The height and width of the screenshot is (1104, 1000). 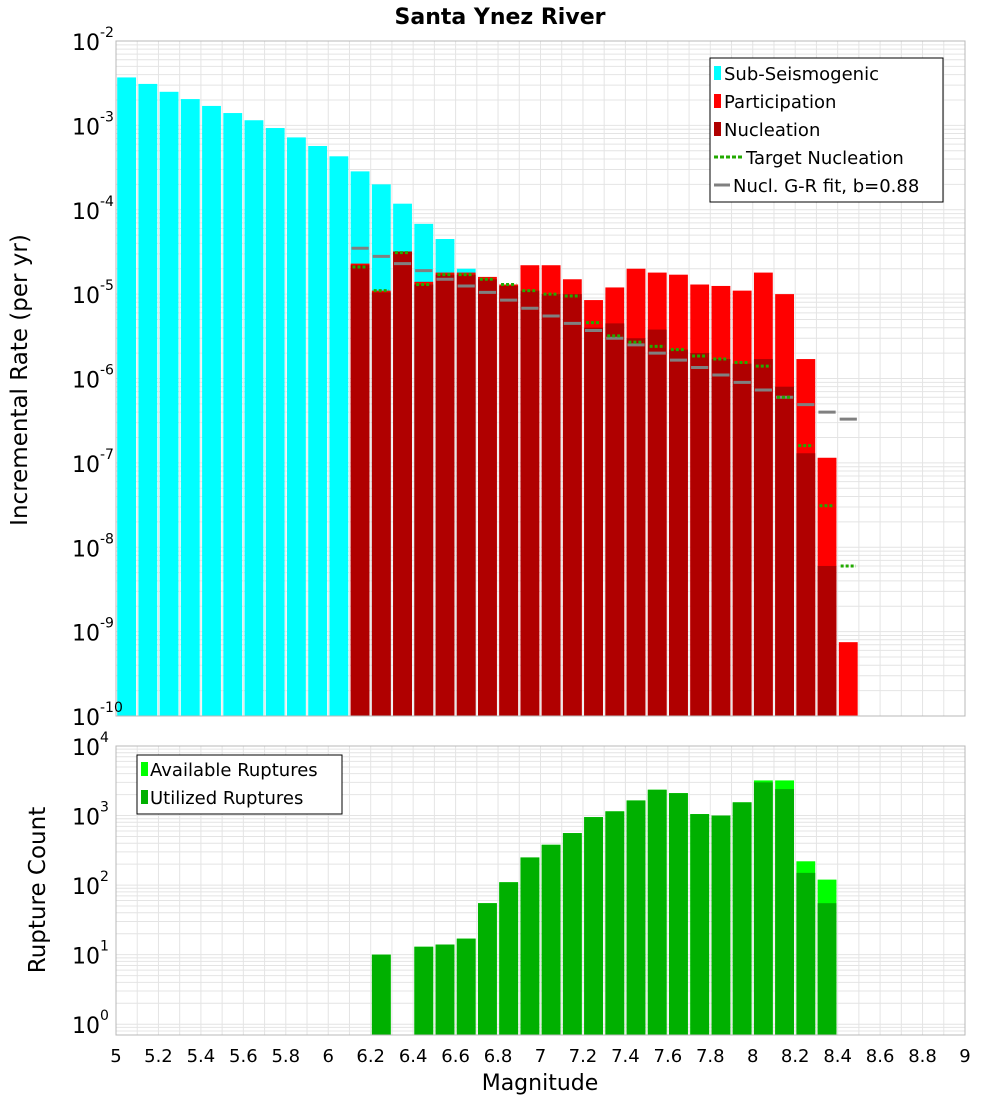 I want to click on legend-label-sub-seismogenic: Sub-Seismogenic, so click(x=801, y=74).